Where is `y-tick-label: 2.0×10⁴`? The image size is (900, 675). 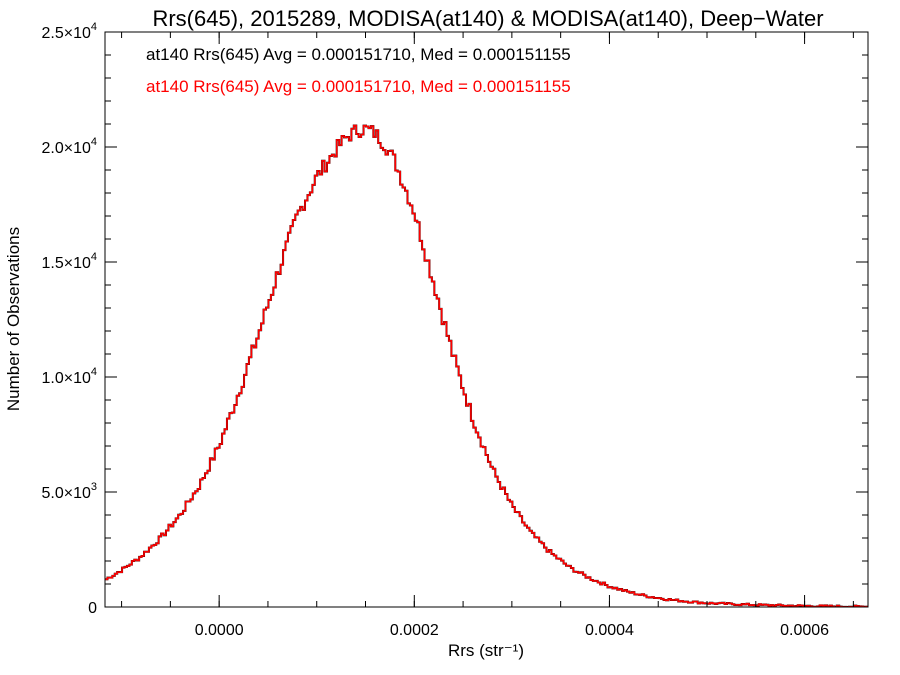 y-tick-label: 2.0×10⁴ is located at coordinates (69, 146).